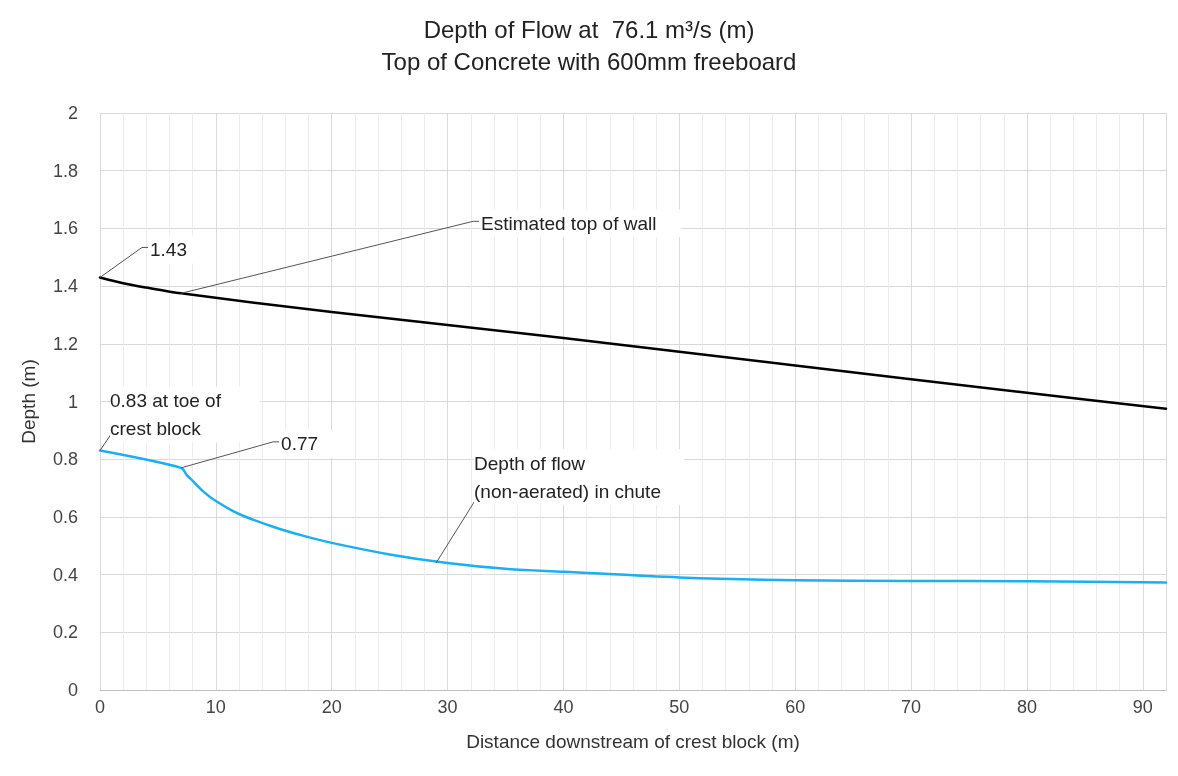 The height and width of the screenshot is (776, 1178). I want to click on y-tick-label: 0.8, so click(65, 459).